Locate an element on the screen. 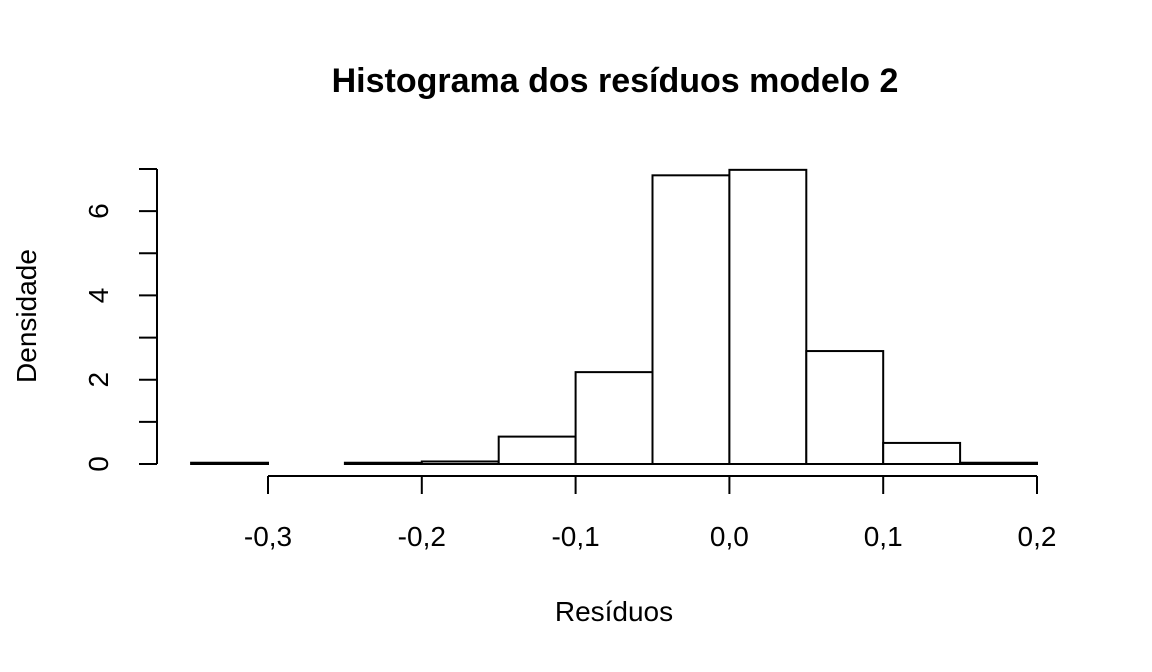 This screenshot has width=1152, height=672. x-tick-label: 0,0 is located at coordinates (729, 536).